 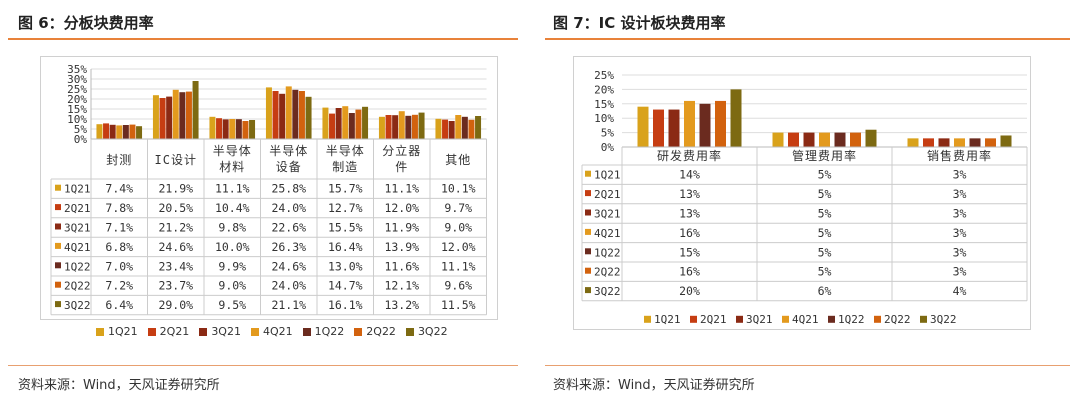 I want to click on data-label: 9.9%, so click(x=232, y=266).